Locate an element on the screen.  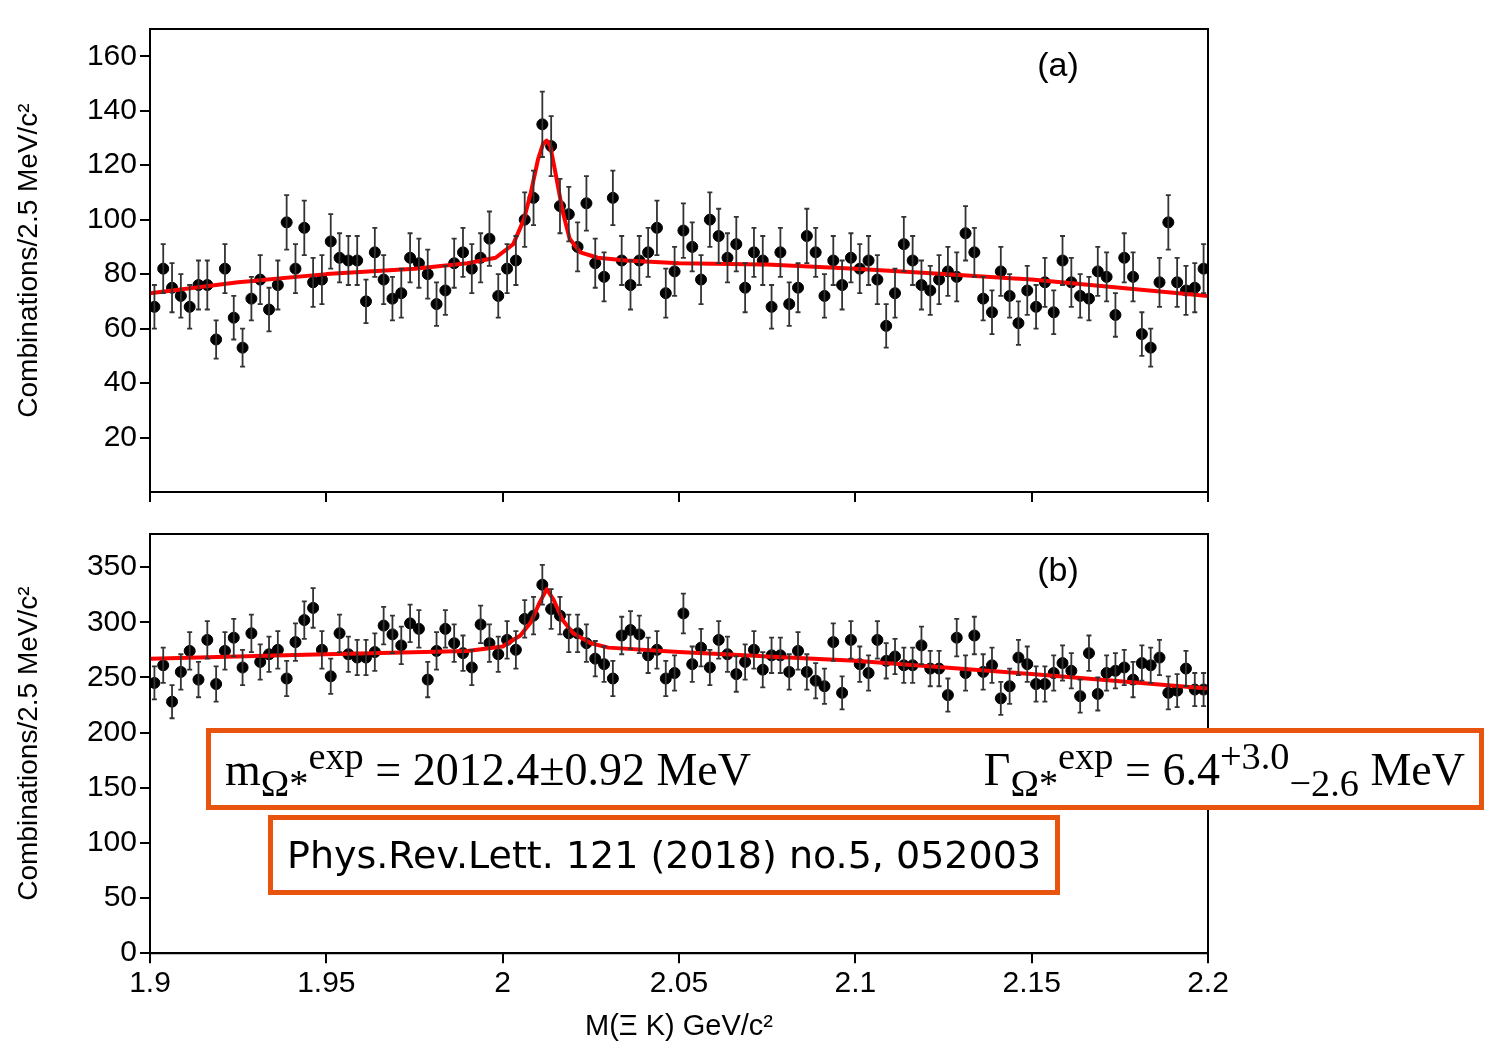
y-tick-label: 150 is located at coordinates (111, 785).